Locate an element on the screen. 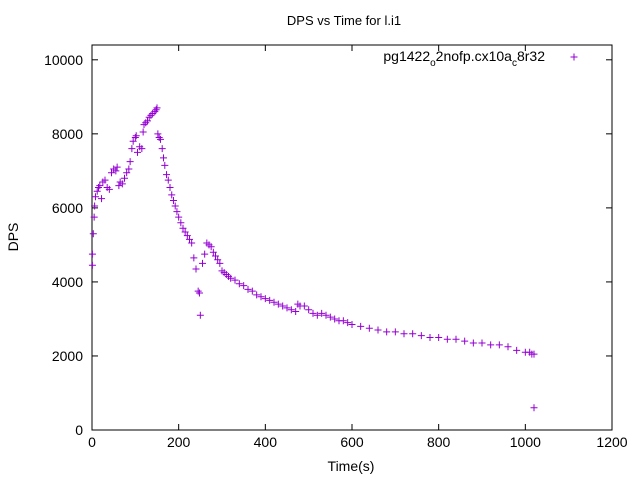  legend-text-sub1: o is located at coordinates (433, 63).